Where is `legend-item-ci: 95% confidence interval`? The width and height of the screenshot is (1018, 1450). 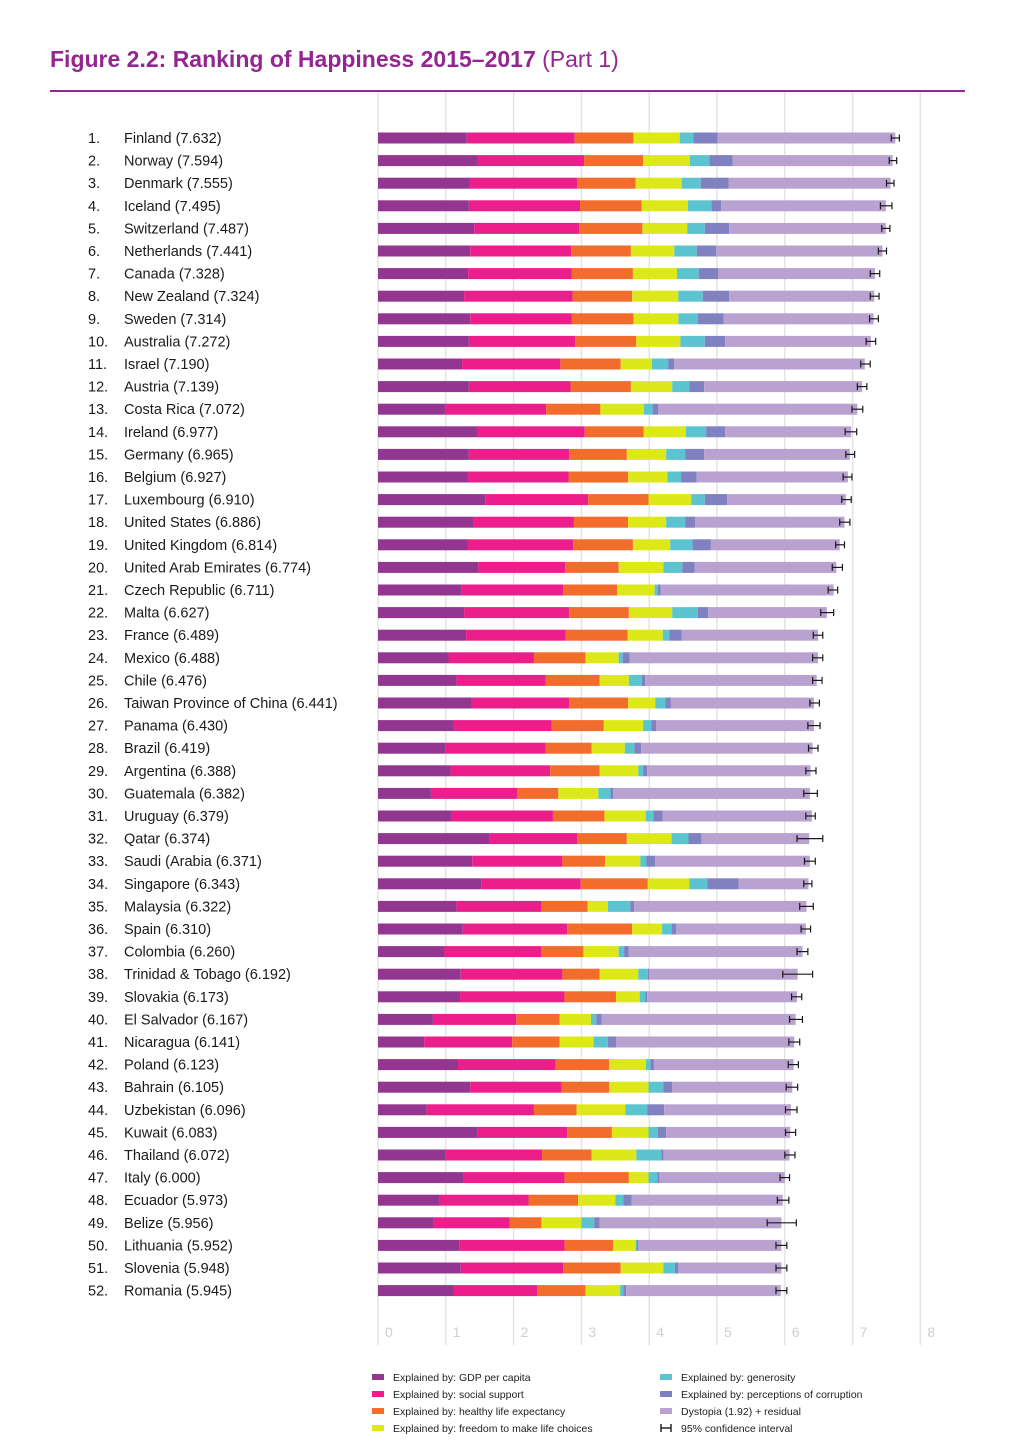 legend-item-ci: 95% confidence interval is located at coordinates (726, 1429).